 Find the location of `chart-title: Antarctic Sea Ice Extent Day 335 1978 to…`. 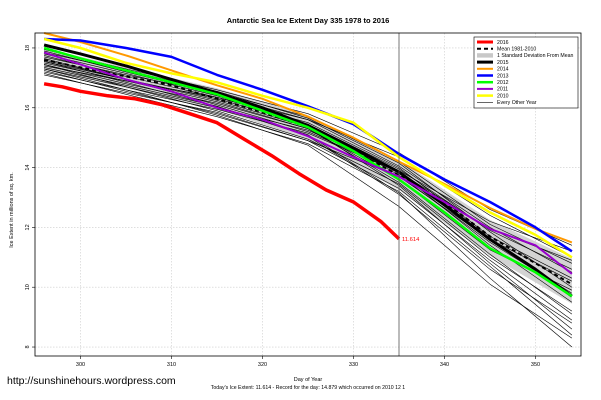

chart-title: Antarctic Sea Ice Extent Day 335 1978 to… is located at coordinates (308, 20).